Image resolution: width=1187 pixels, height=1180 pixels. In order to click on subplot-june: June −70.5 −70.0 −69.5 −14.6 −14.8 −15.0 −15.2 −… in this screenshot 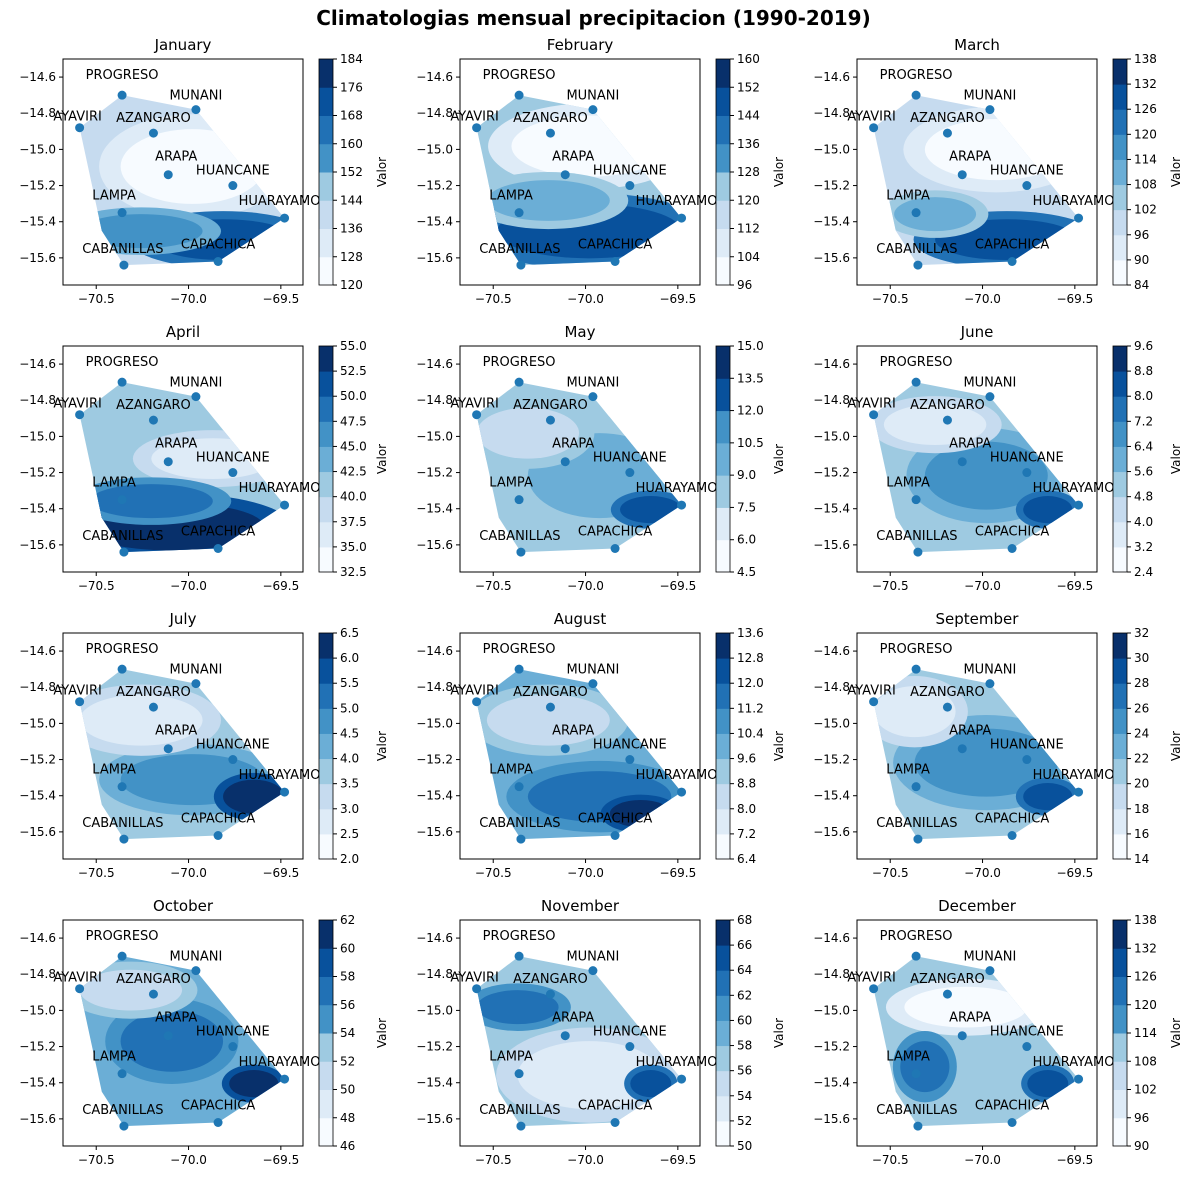, I will do `click(998, 458)`.